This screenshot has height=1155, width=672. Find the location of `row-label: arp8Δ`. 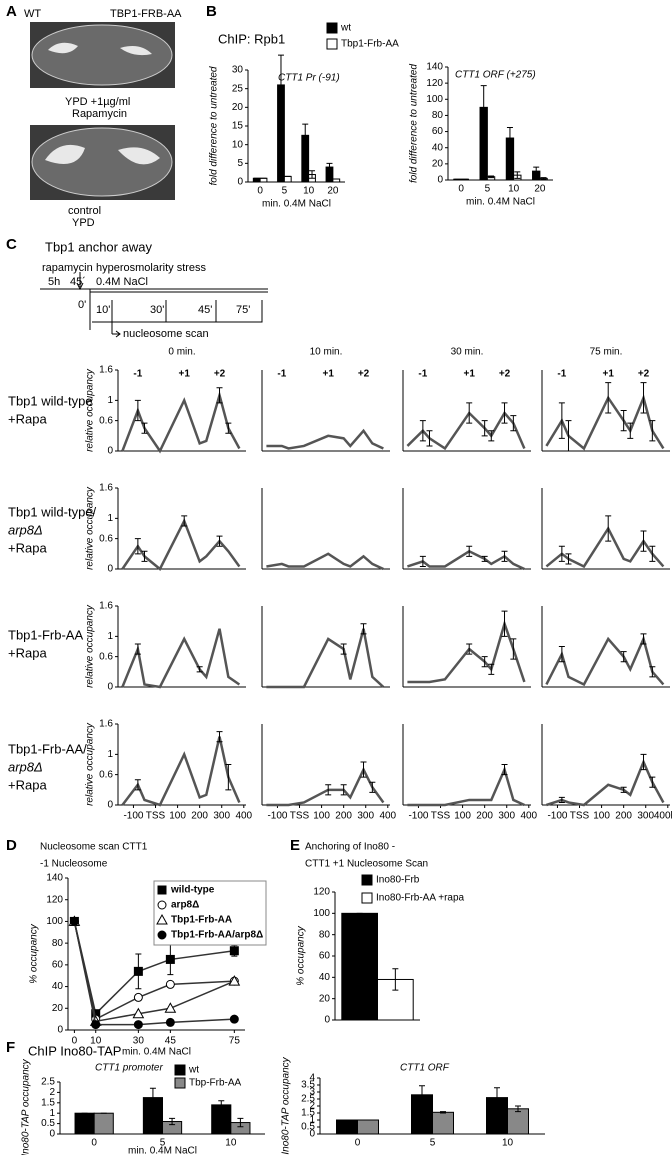

row-label: arp8Δ is located at coordinates (25, 766).